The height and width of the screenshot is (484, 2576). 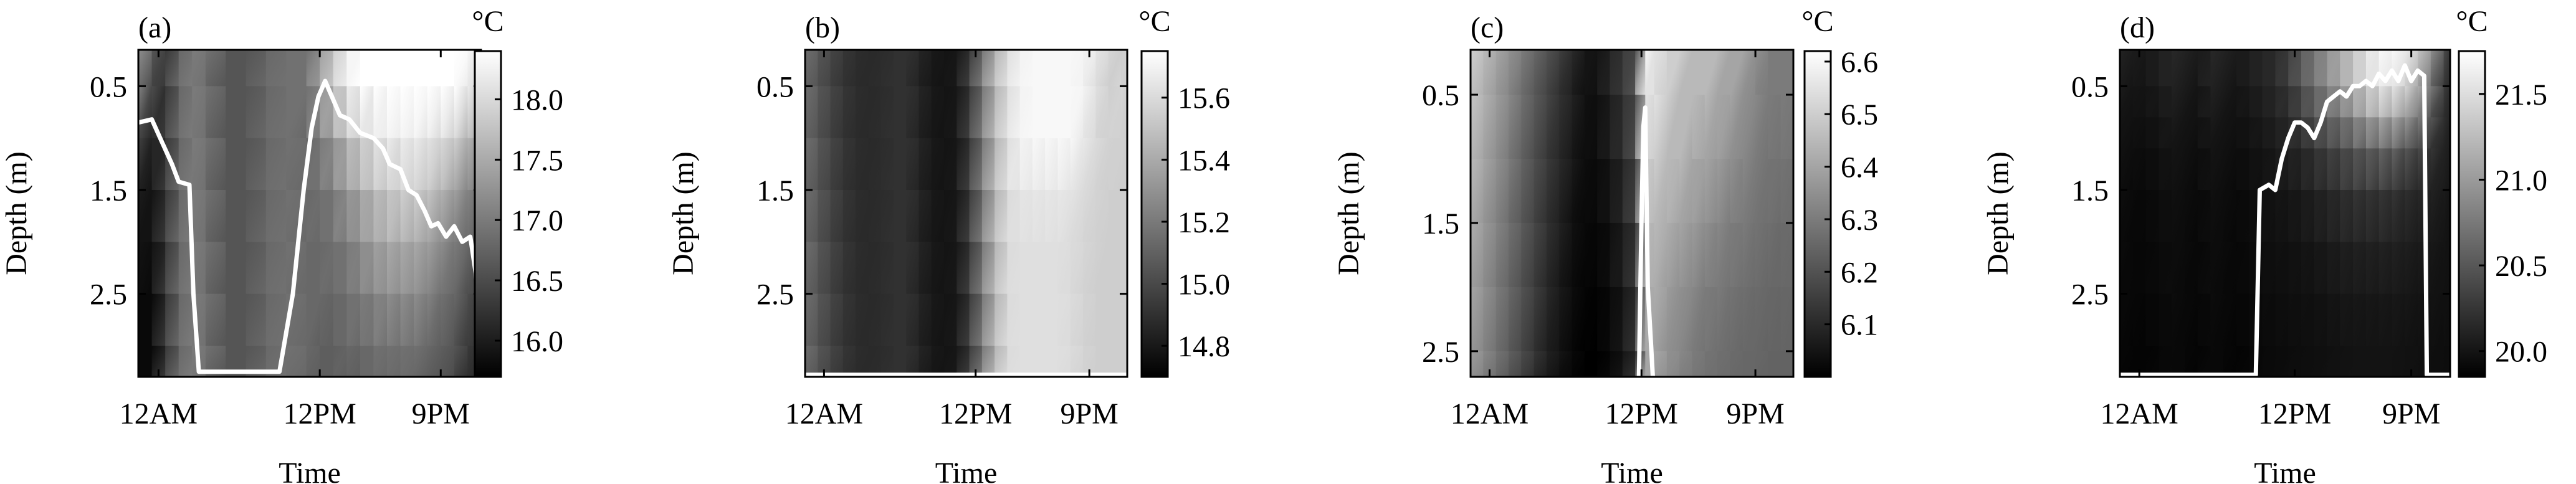 I want to click on y-axis-label: Depth (m), so click(x=1349, y=213).